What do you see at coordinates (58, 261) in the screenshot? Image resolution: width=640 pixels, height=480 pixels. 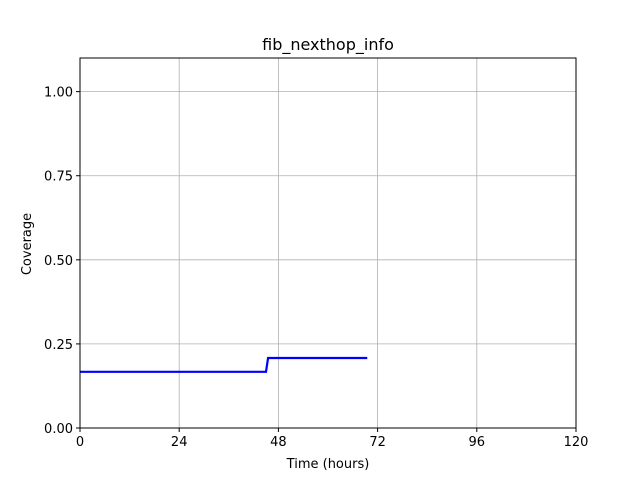 I see `y-tick-label: 0.50` at bounding box center [58, 261].